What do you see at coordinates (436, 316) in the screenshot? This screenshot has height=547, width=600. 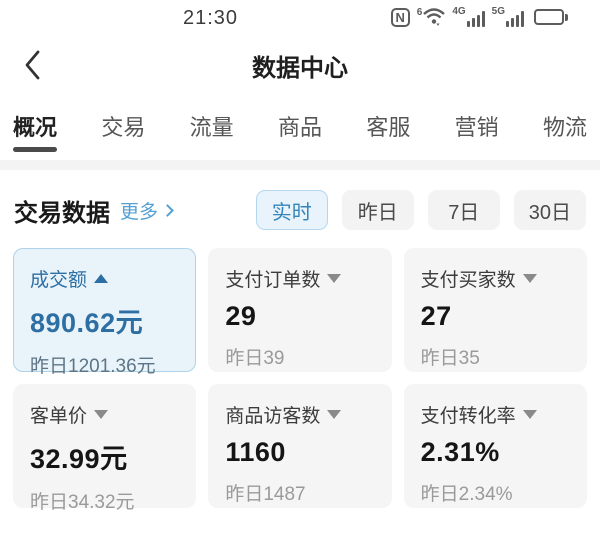 I see `metric-value: 27` at bounding box center [436, 316].